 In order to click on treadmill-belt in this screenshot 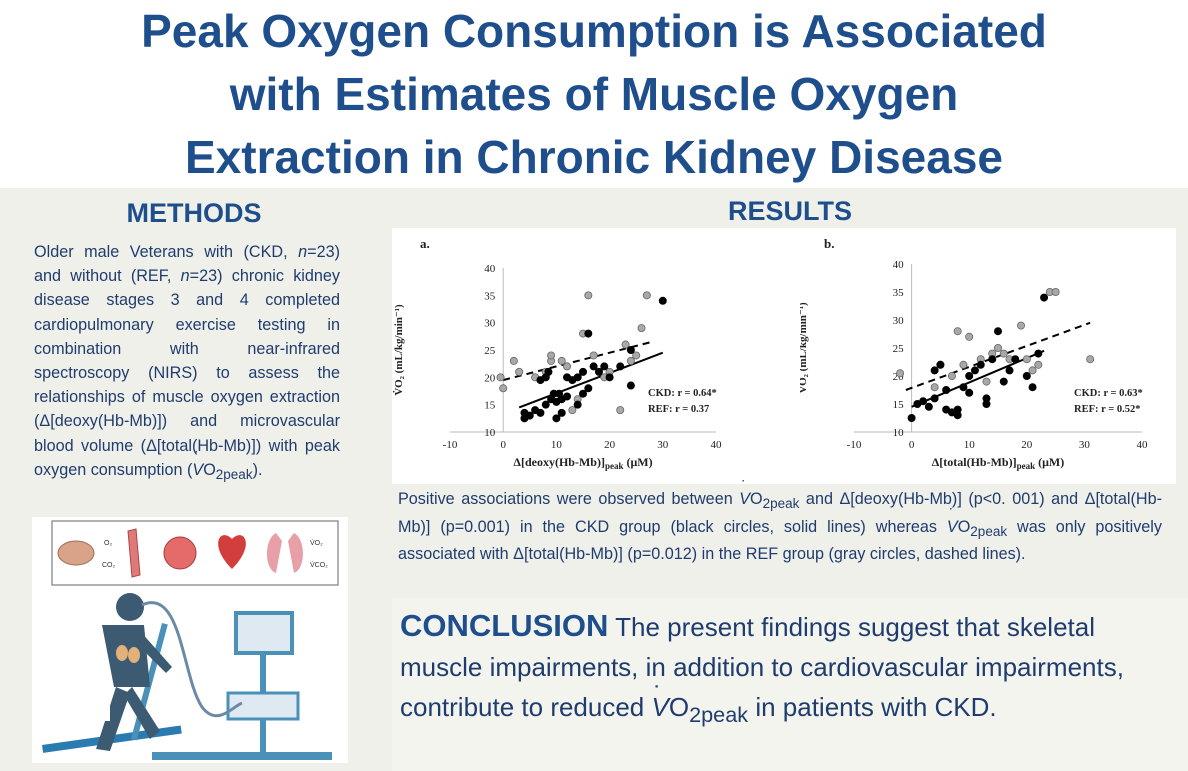, I will do `click(242, 756)`.